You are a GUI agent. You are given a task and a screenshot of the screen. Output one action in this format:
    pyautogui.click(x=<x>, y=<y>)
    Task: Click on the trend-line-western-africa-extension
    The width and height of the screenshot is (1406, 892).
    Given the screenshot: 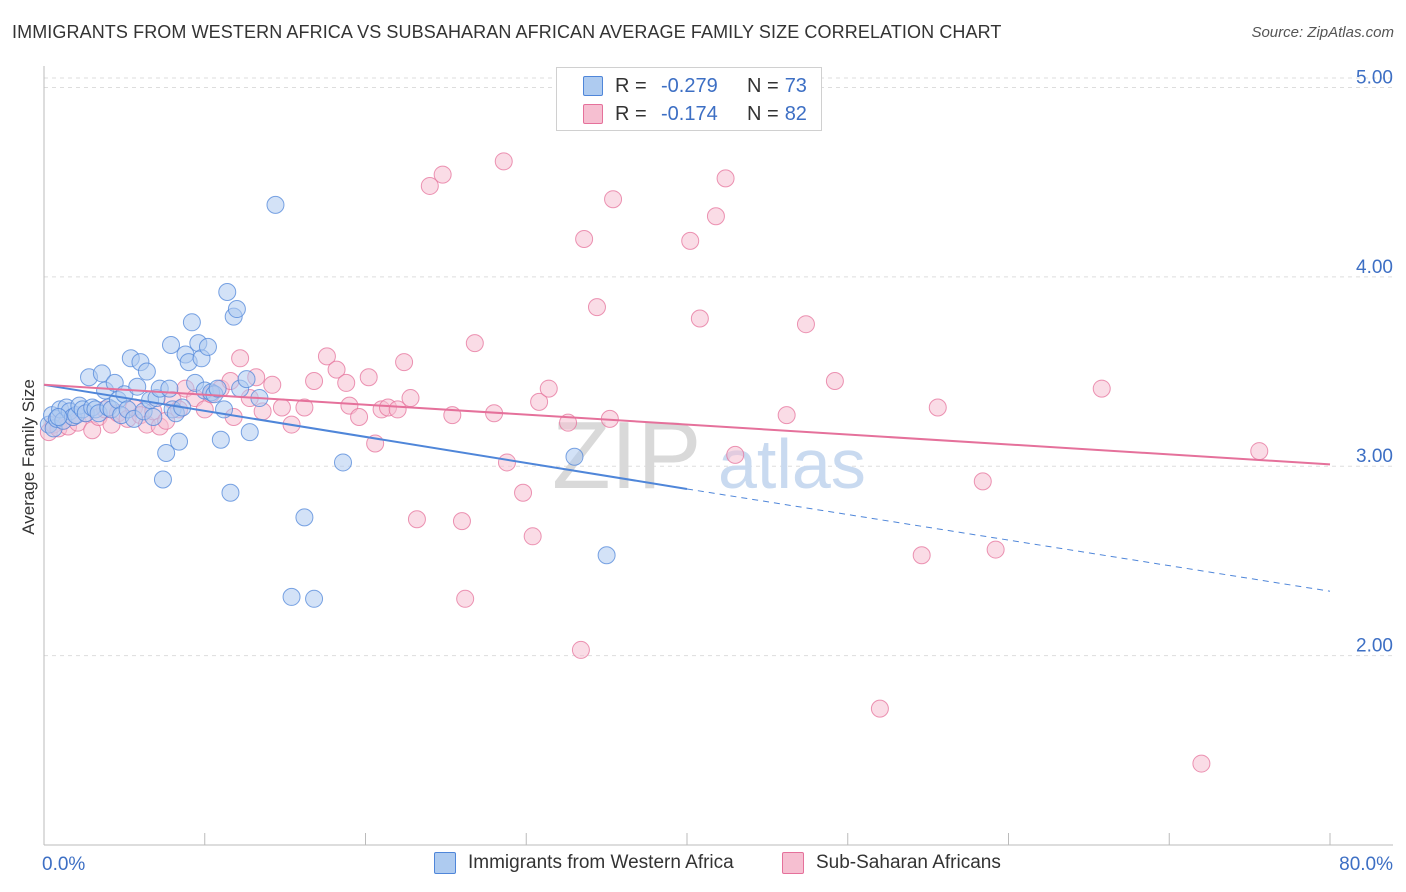 What is the action you would take?
    pyautogui.click(x=1008, y=540)
    